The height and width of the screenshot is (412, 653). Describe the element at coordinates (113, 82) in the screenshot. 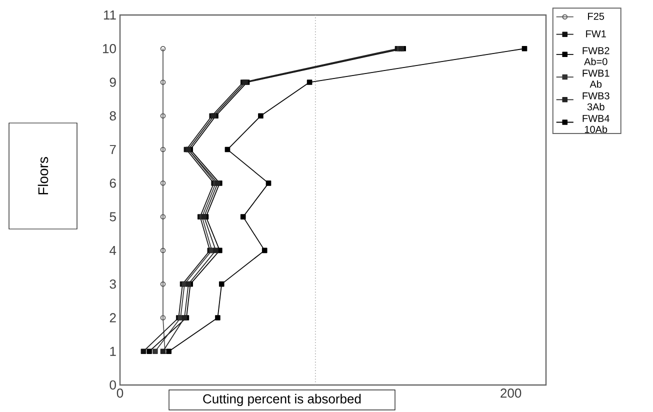

I see `y-tick-label: 9` at that location.